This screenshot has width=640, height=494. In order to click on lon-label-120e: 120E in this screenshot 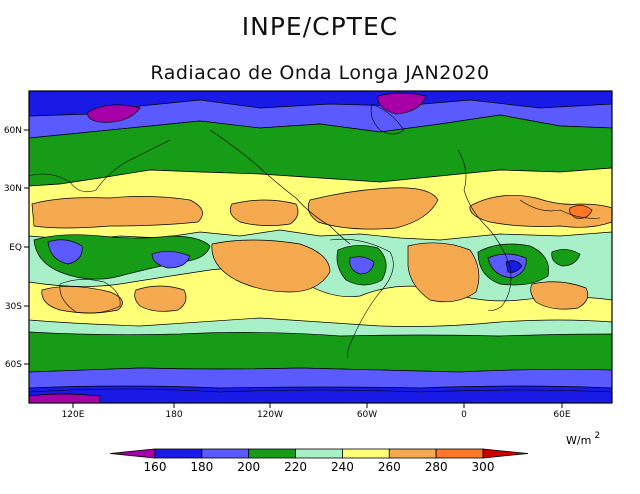, I will do `click(73, 415)`.